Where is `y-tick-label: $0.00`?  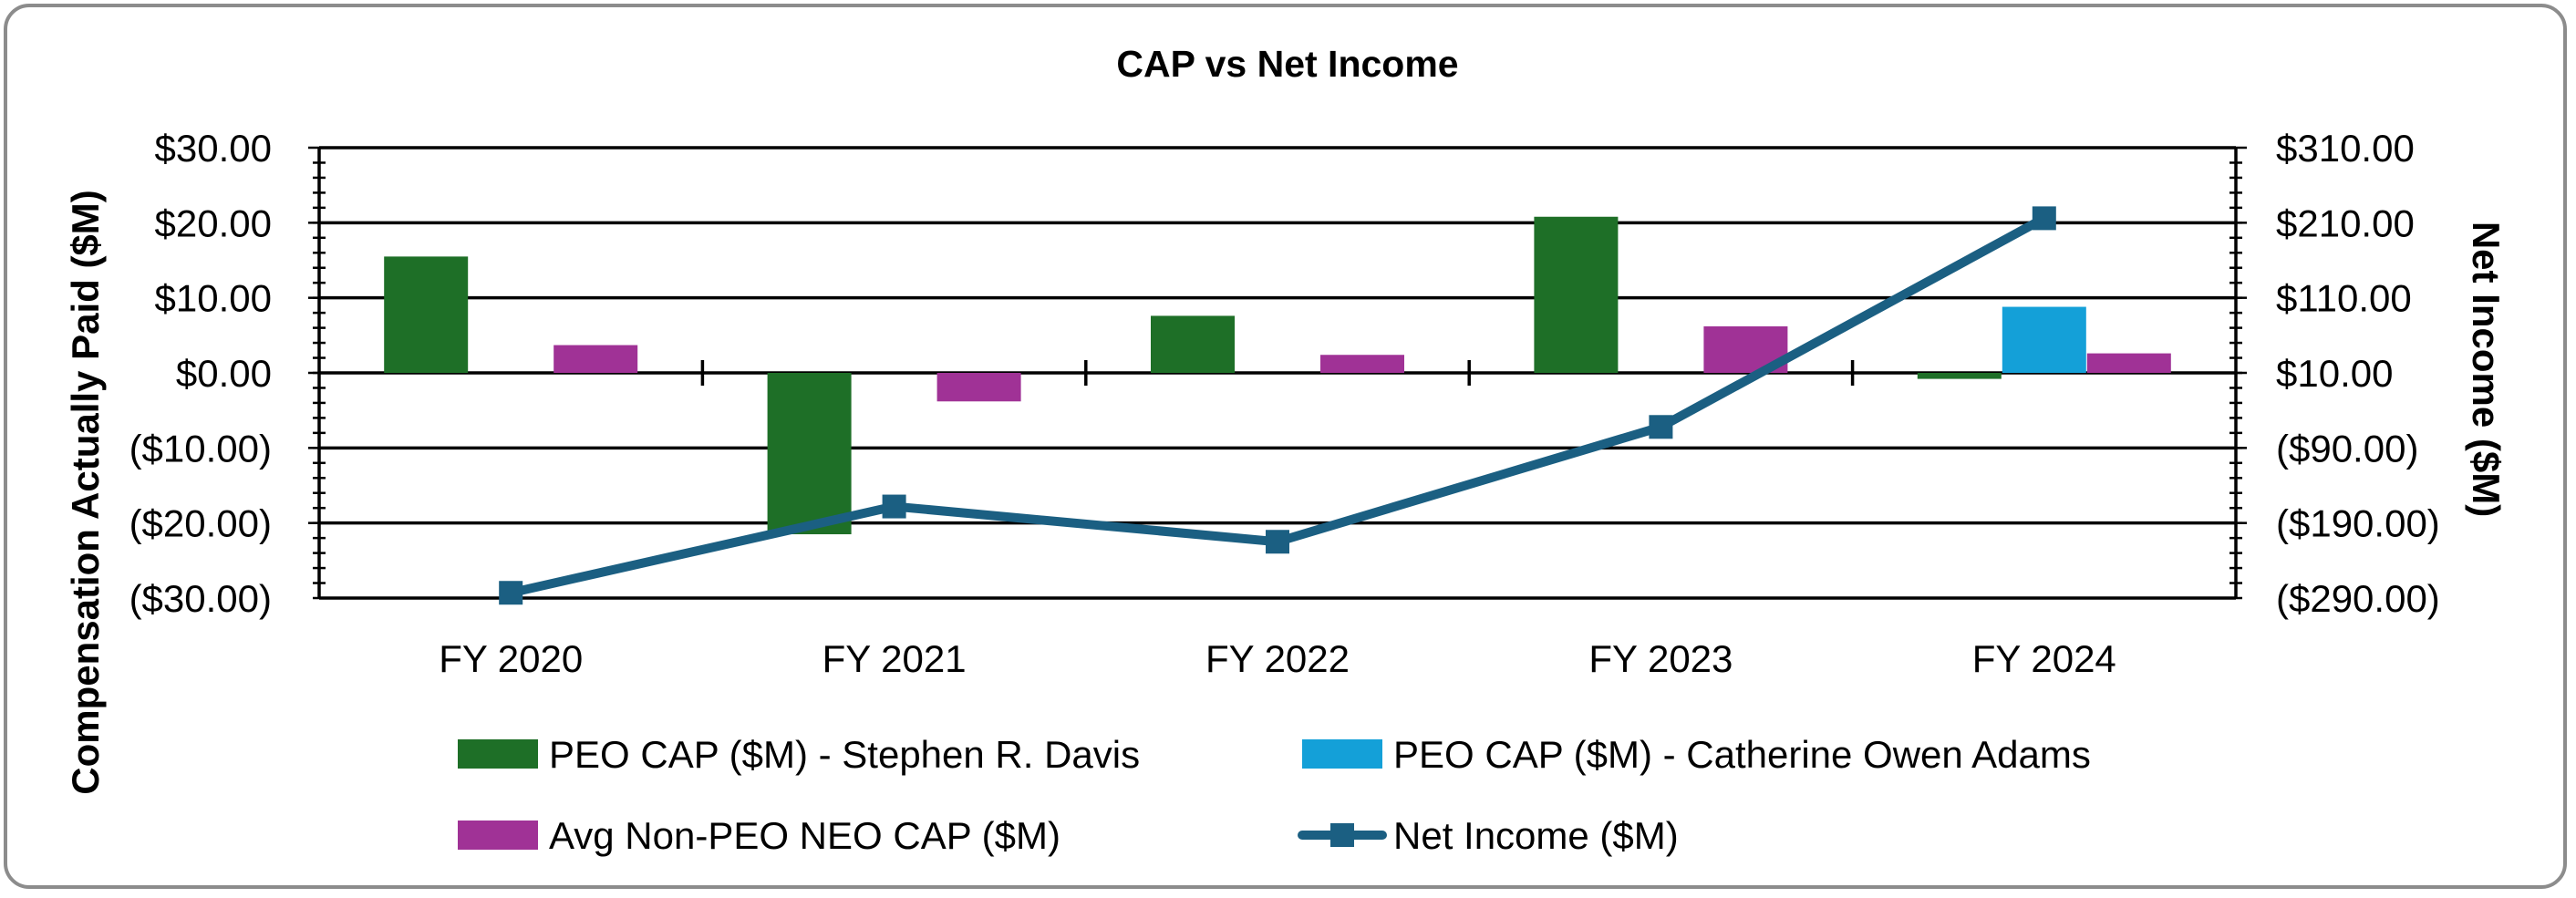 y-tick-label: $0.00 is located at coordinates (224, 373).